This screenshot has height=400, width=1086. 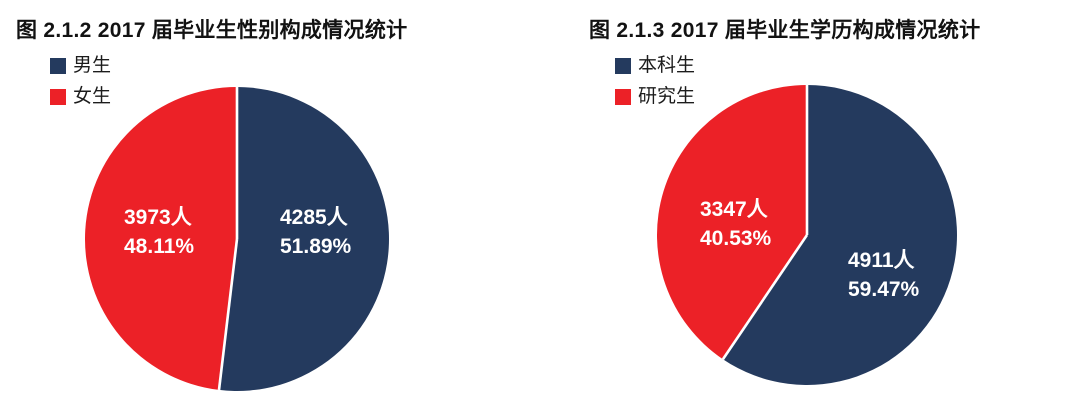 I want to click on legend-item-postgraduate: 研究生, so click(x=655, y=96).